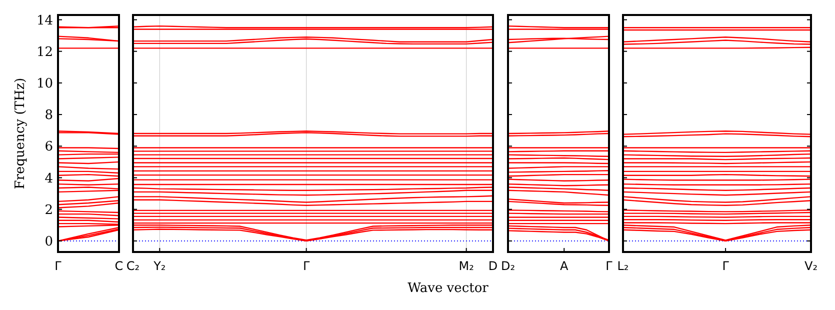 The height and width of the screenshot is (310, 835). I want to click on y-tick-label: 8, so click(48, 116).